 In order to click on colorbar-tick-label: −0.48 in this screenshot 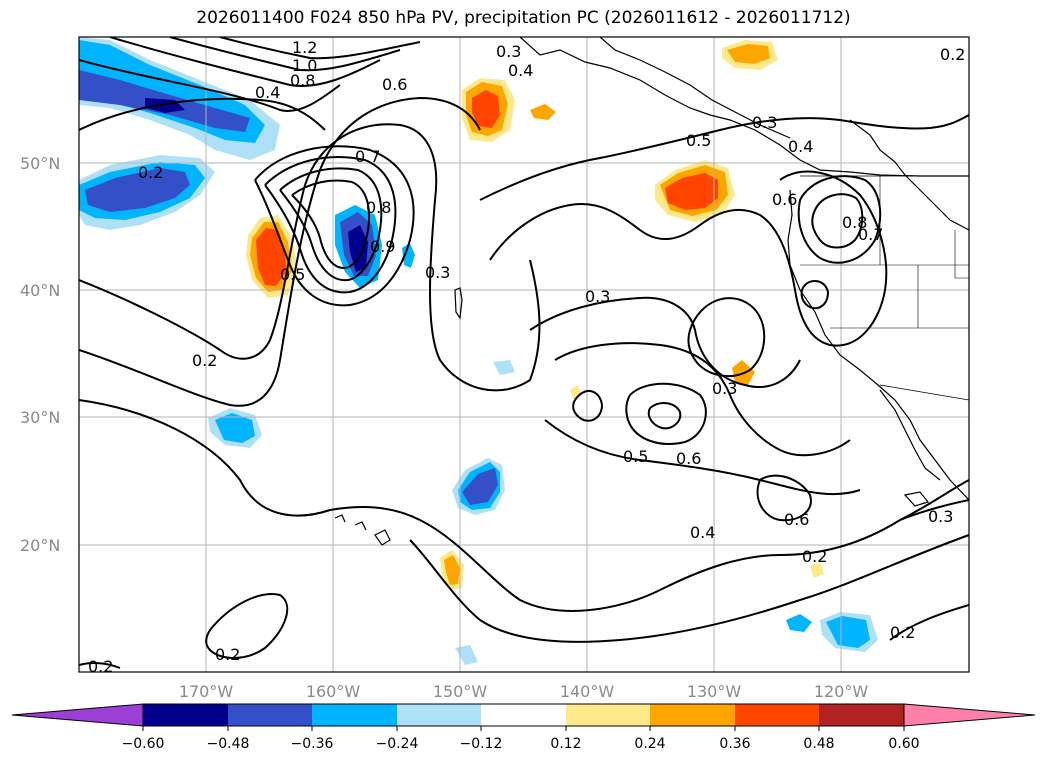, I will do `click(228, 744)`.